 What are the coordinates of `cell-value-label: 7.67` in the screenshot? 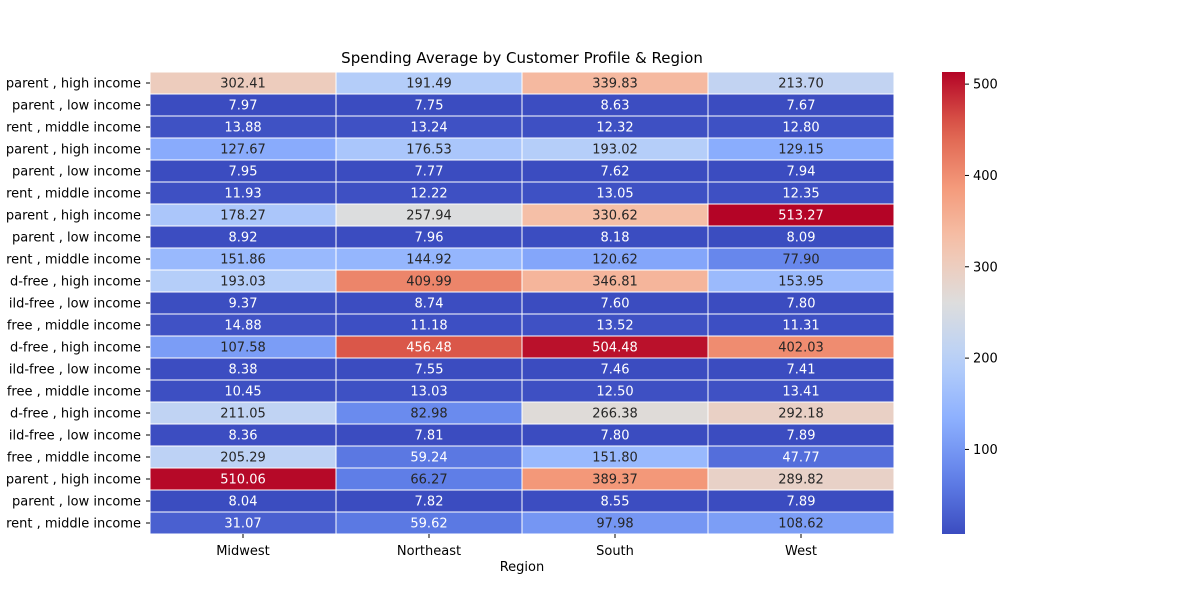 It's located at (801, 106).